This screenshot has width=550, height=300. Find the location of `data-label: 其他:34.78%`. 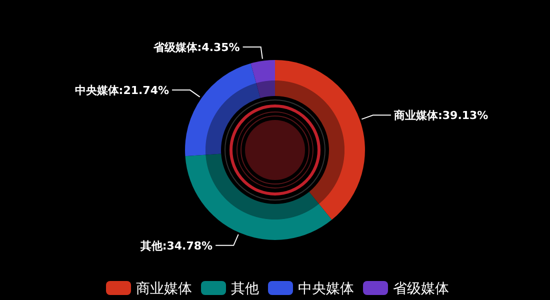

data-label: 其他:34.78% is located at coordinates (176, 245).